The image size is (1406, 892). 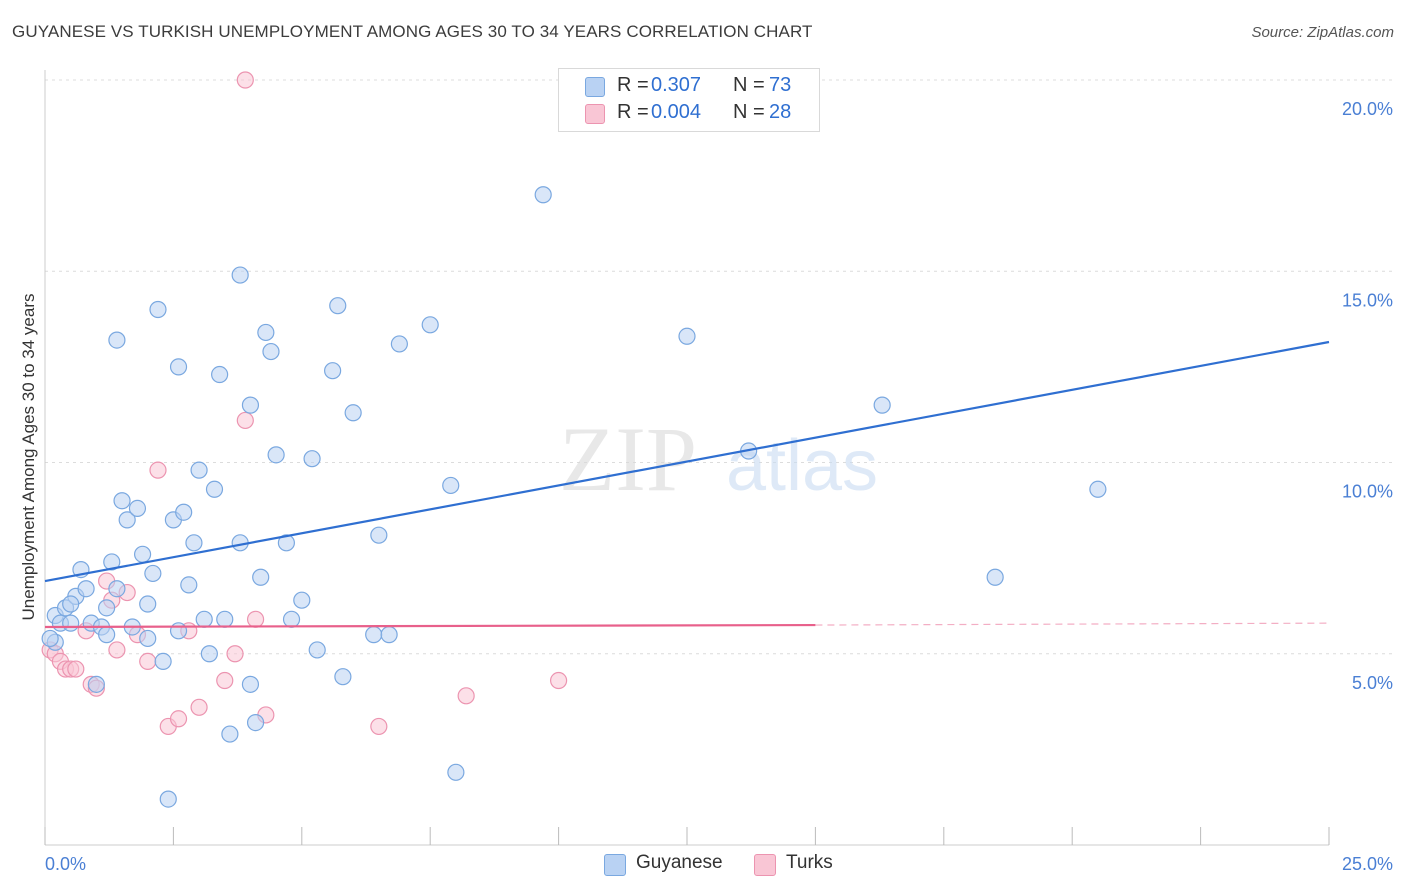 What do you see at coordinates (615, 865) in the screenshot?
I see `guyanese-legend-swatch` at bounding box center [615, 865].